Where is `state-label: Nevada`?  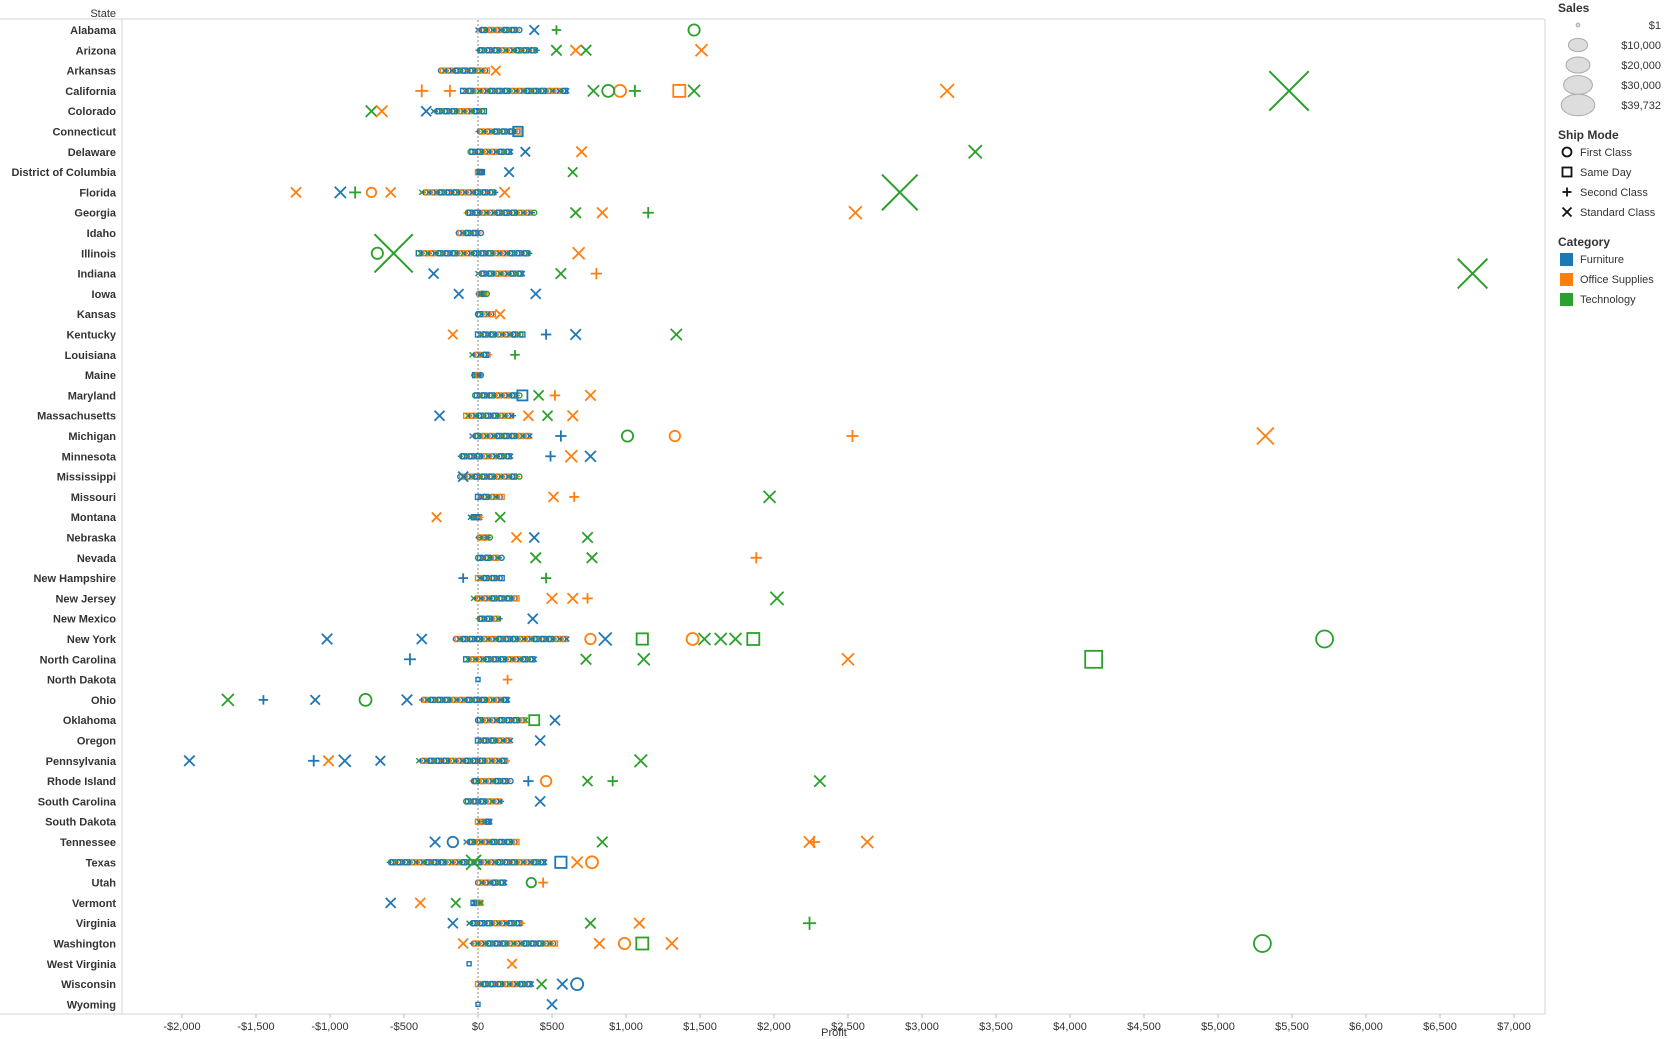
state-label: Nevada is located at coordinates (97, 559).